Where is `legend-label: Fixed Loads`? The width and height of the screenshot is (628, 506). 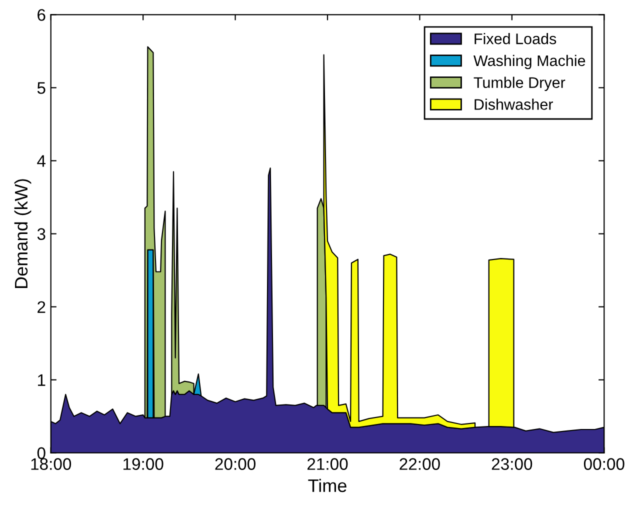
legend-label: Fixed Loads is located at coordinates (515, 38).